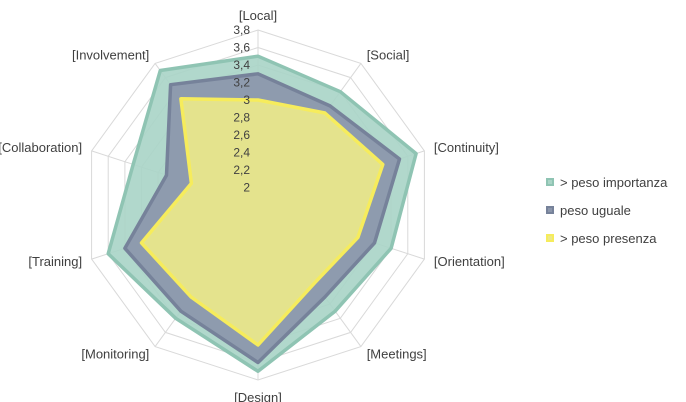 This screenshot has height=402, width=686. What do you see at coordinates (241, 109) in the screenshot?
I see `radial-tick-labels: 2 2,2 2,4 2,6 2,8 3 3,2 3,4 3,6 3,8` at bounding box center [241, 109].